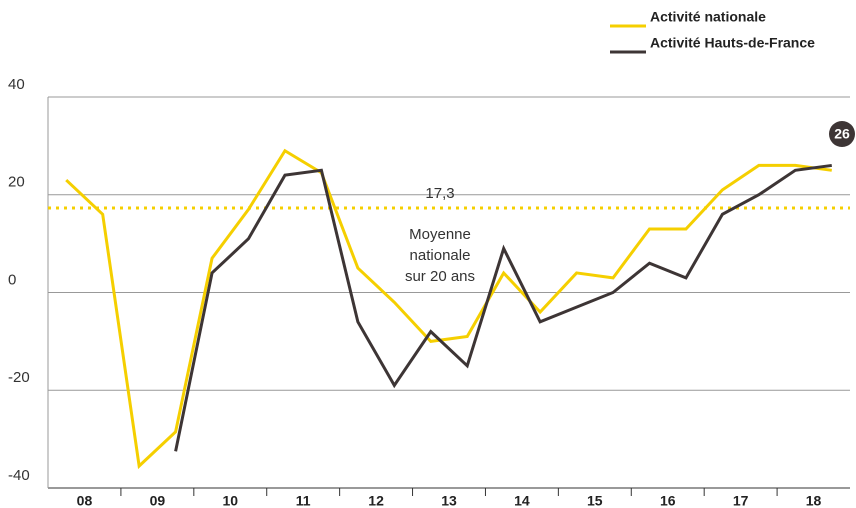  I want to click on average-label: 17,3, so click(439, 193).